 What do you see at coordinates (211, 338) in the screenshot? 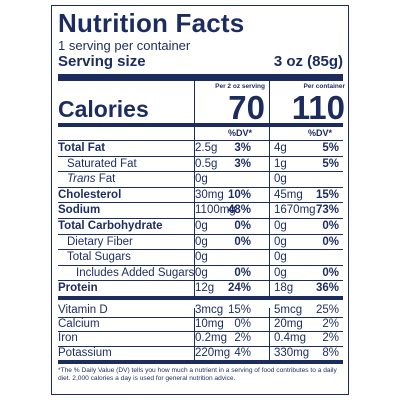
I see `amount-per-serving: 0.2mg` at bounding box center [211, 338].